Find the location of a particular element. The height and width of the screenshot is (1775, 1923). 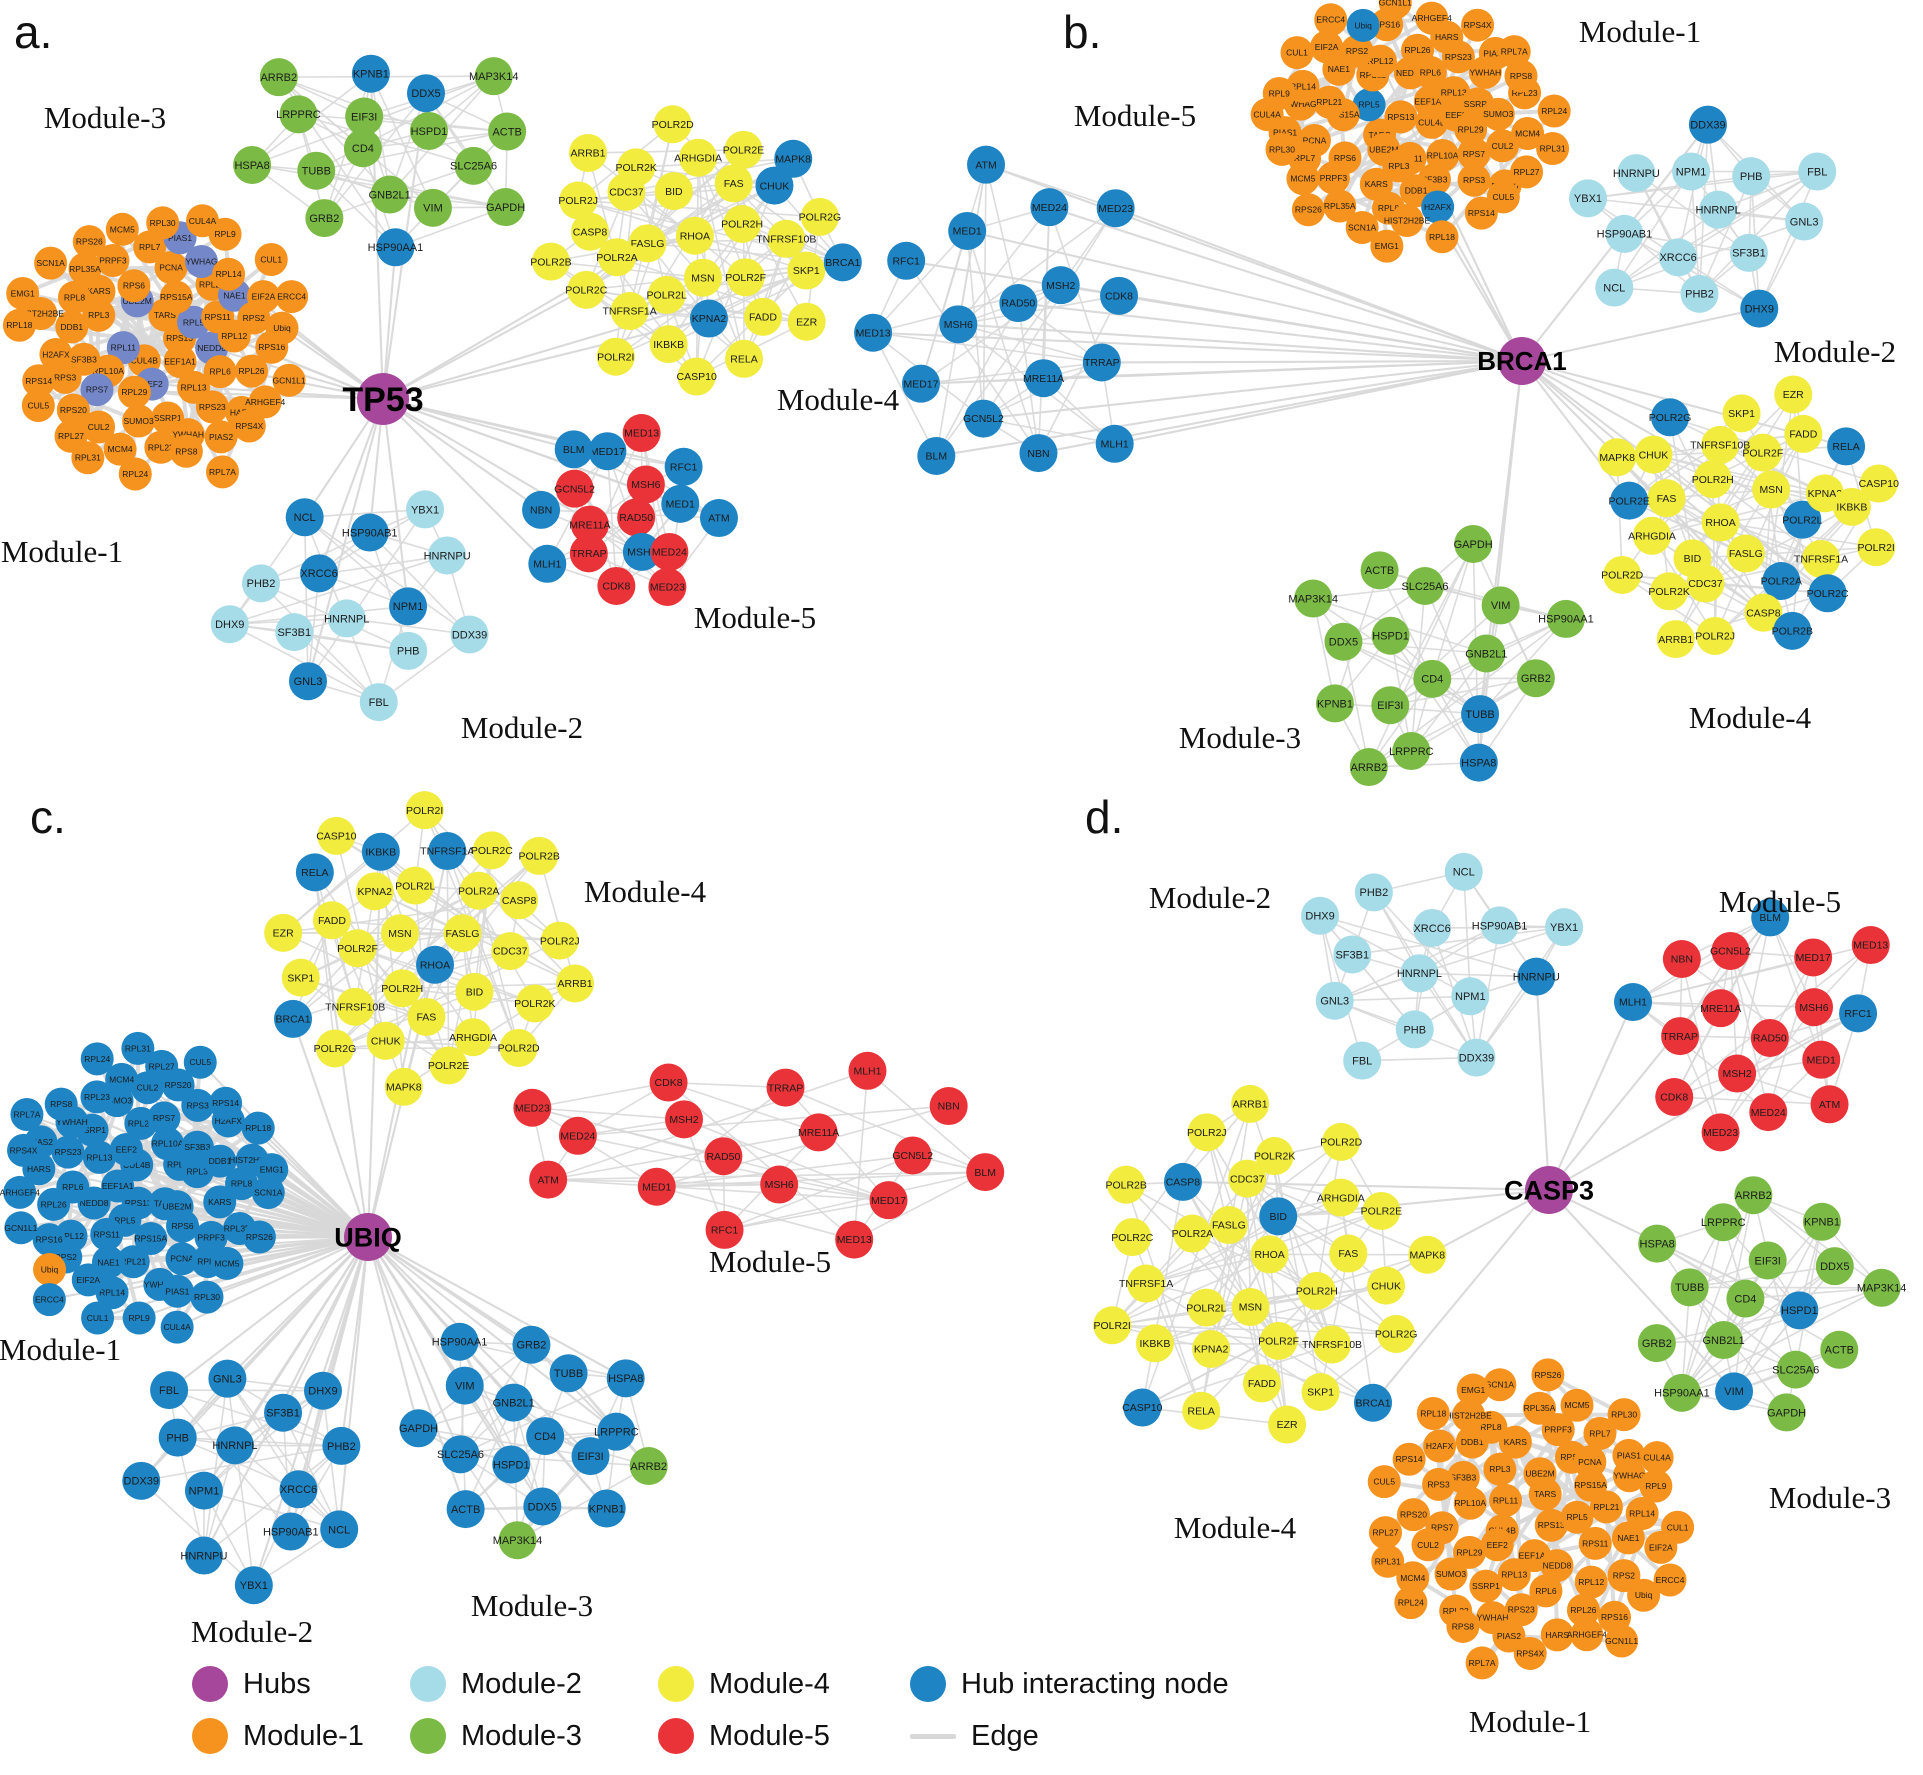

gene-label: CHUK is located at coordinates (1654, 455).